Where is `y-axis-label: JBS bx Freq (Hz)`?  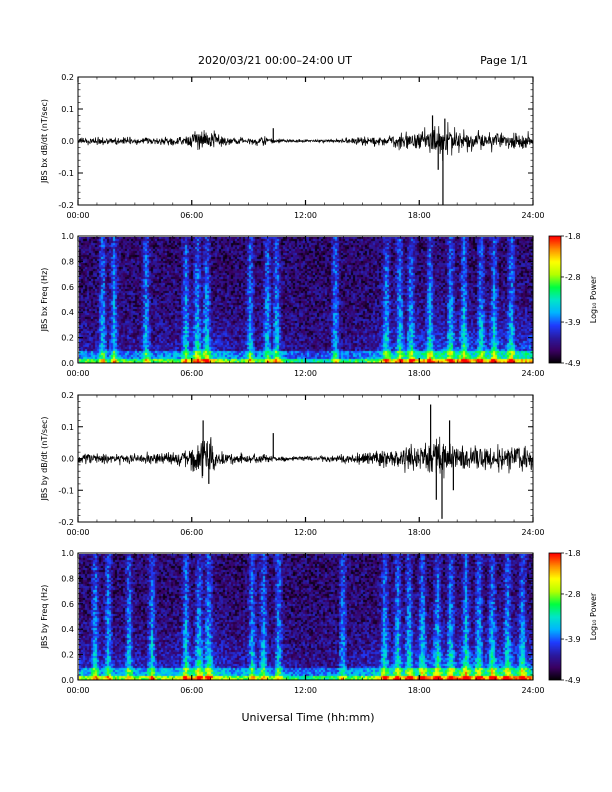
y-axis-label: JBS bx Freq (Hz) is located at coordinates (44, 300).